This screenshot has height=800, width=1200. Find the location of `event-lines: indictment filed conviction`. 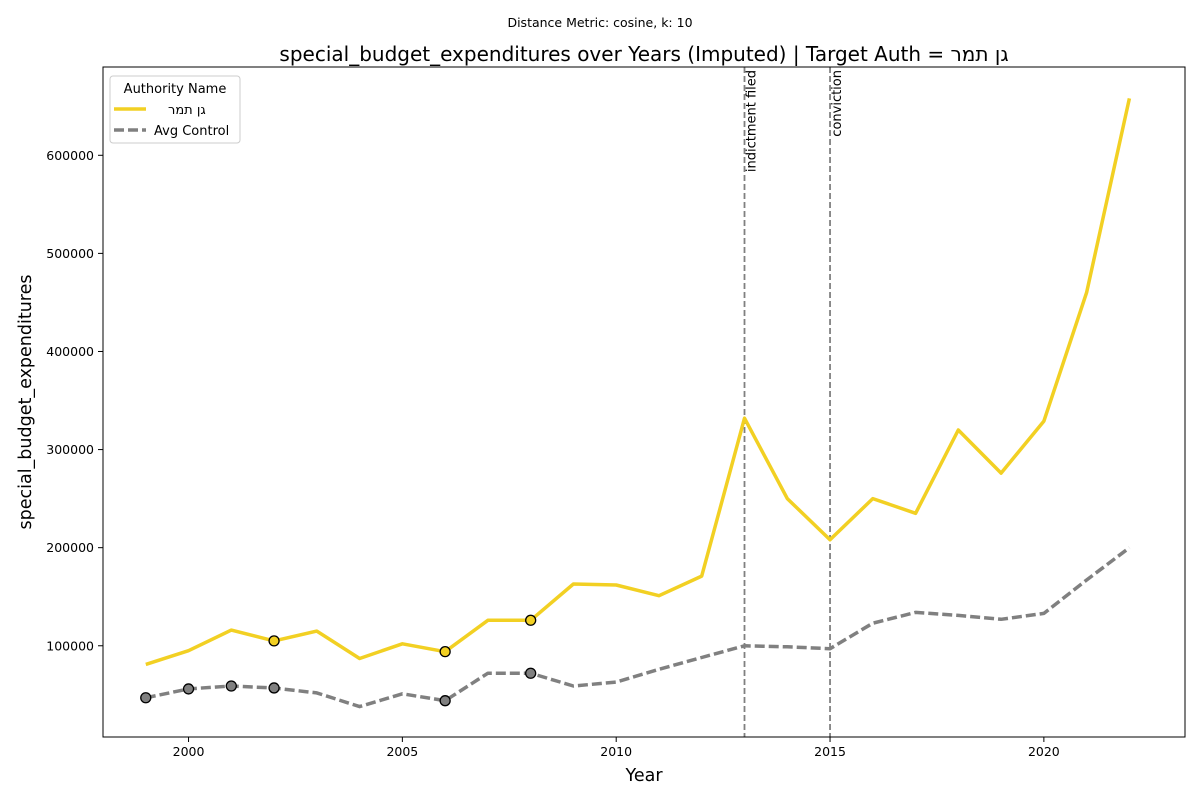

event-lines: indictment filed conviction is located at coordinates (794, 402).